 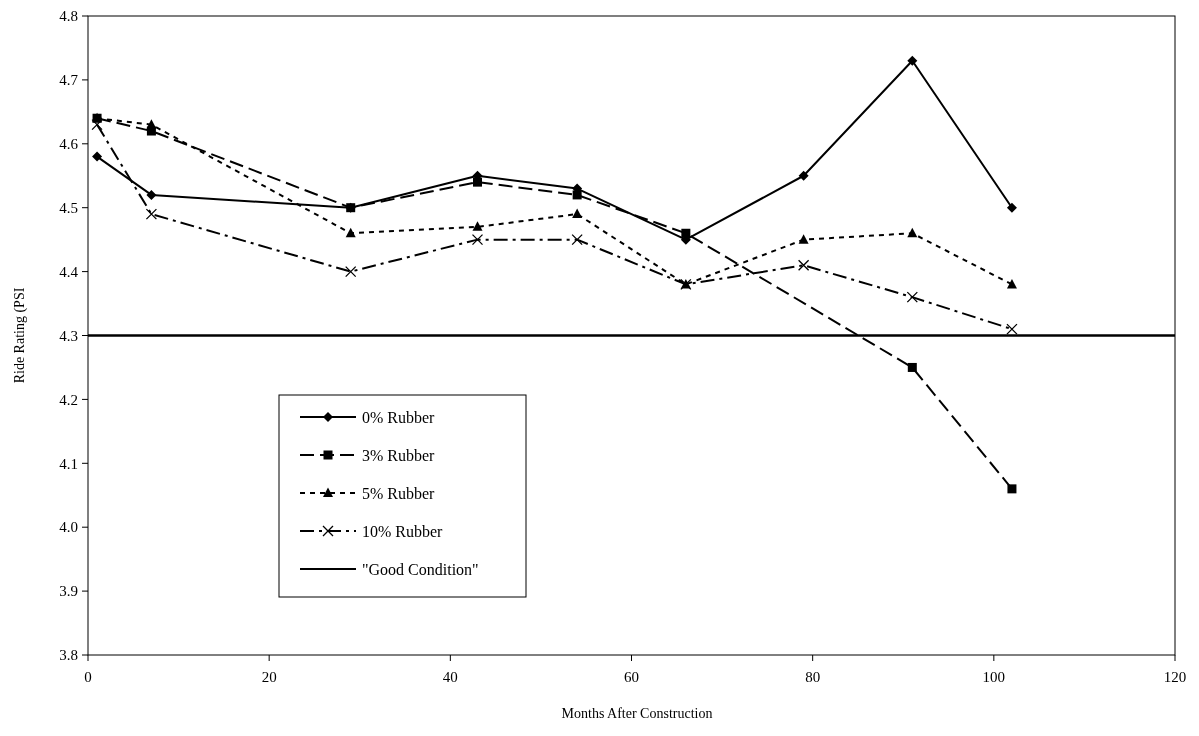 I want to click on y-tick-label: 4.8, so click(x=68, y=16).